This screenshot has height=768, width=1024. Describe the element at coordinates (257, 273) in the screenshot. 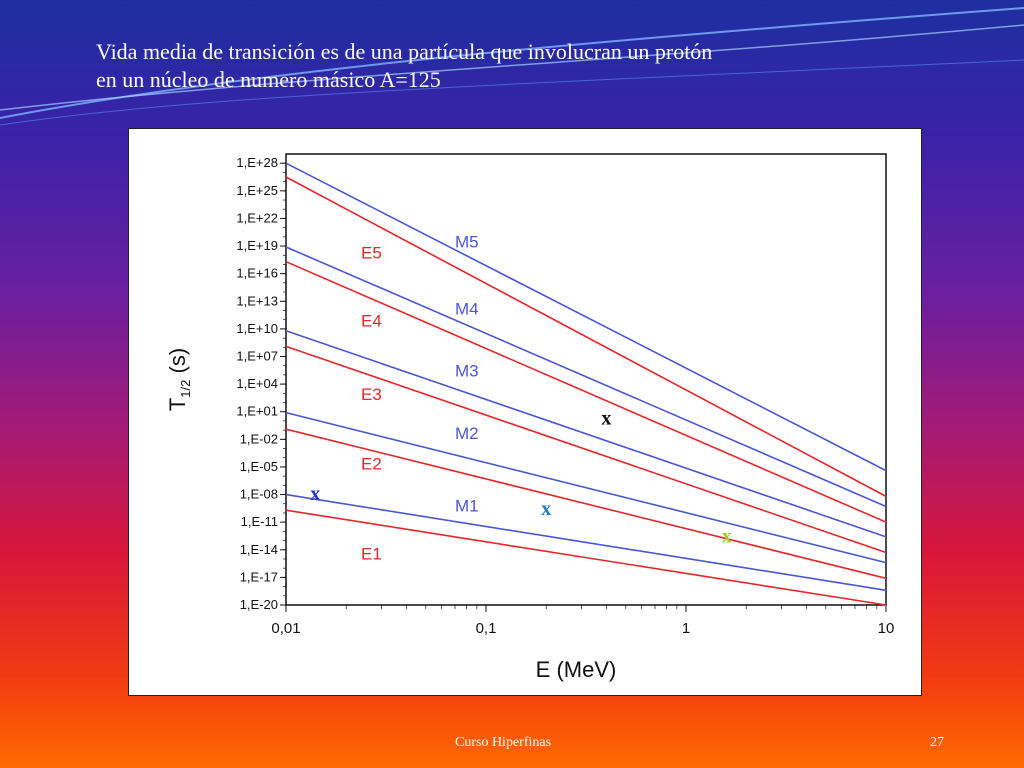

I see `y-tick-label-4: 1,E+16` at that location.